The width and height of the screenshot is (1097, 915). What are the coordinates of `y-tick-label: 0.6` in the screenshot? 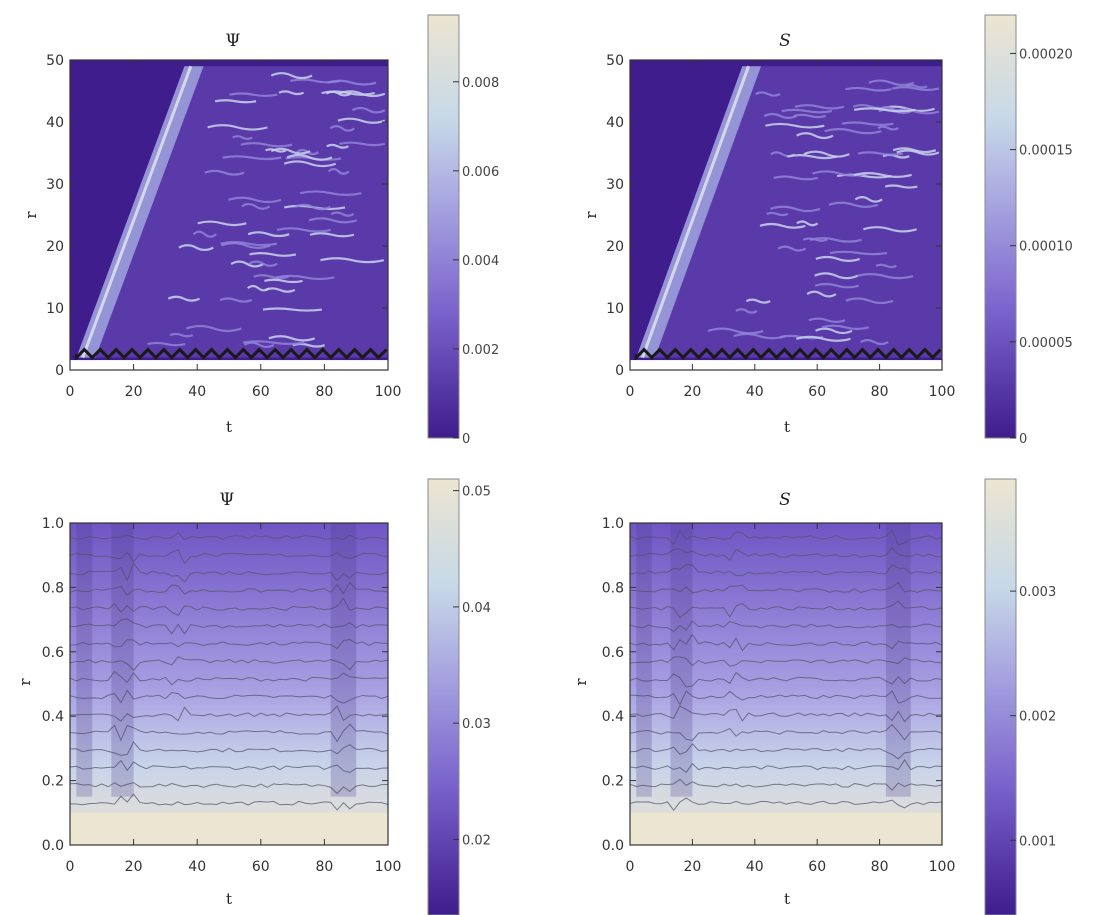 It's located at (613, 653).